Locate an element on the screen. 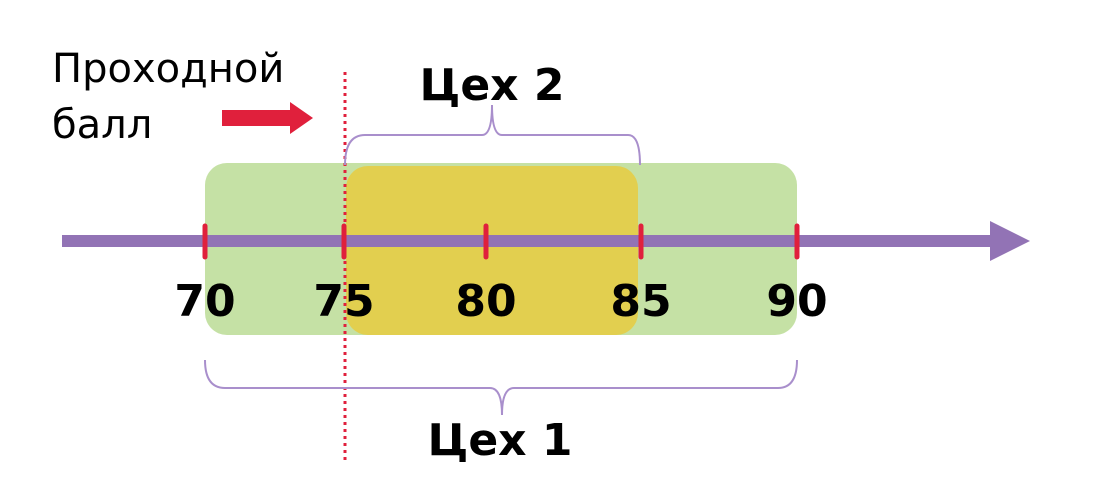  right-arrow-icon is located at coordinates (267, 118).